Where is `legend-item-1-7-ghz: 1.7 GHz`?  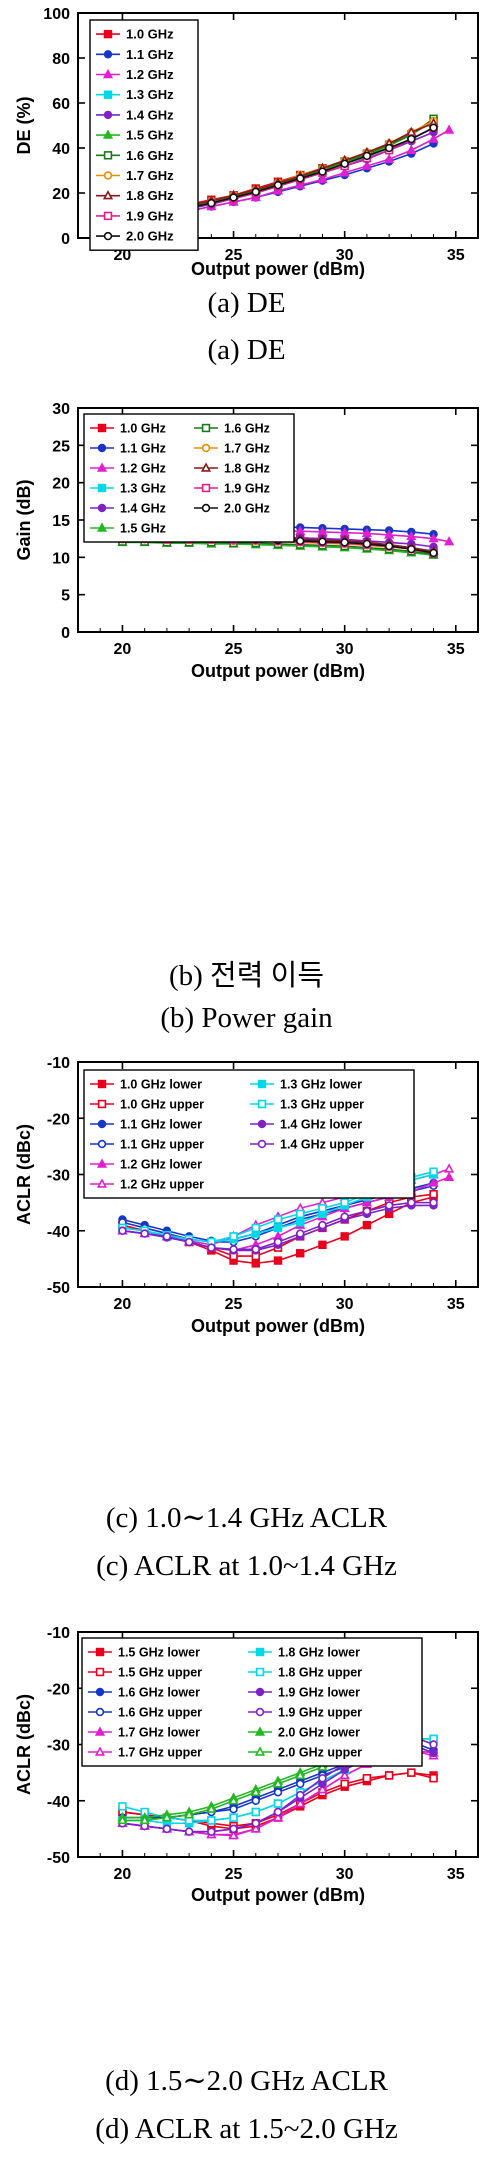 legend-item-1-7-ghz: 1.7 GHz is located at coordinates (135, 175).